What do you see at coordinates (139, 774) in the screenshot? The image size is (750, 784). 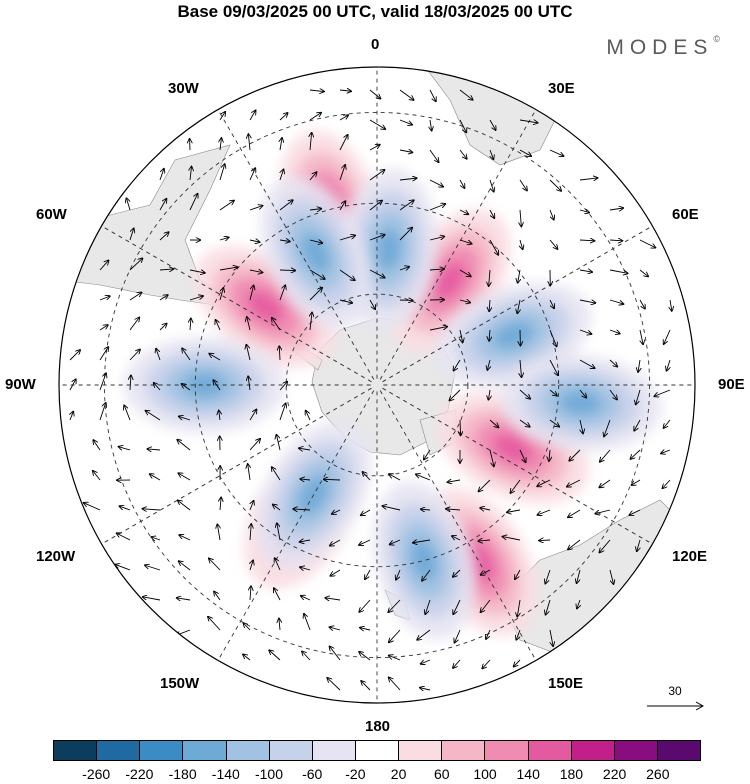 I see `colorbar-tick-label: -220` at bounding box center [139, 774].